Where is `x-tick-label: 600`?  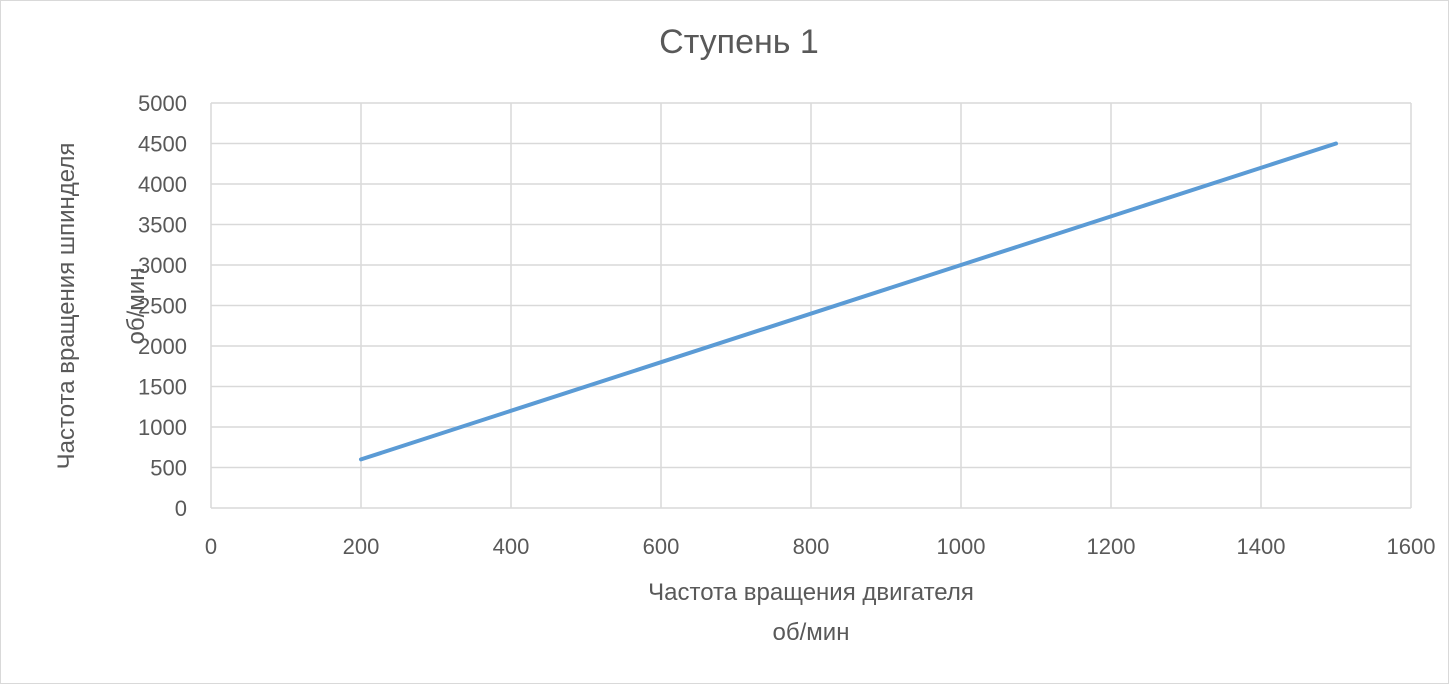
x-tick-label: 600 is located at coordinates (661, 546).